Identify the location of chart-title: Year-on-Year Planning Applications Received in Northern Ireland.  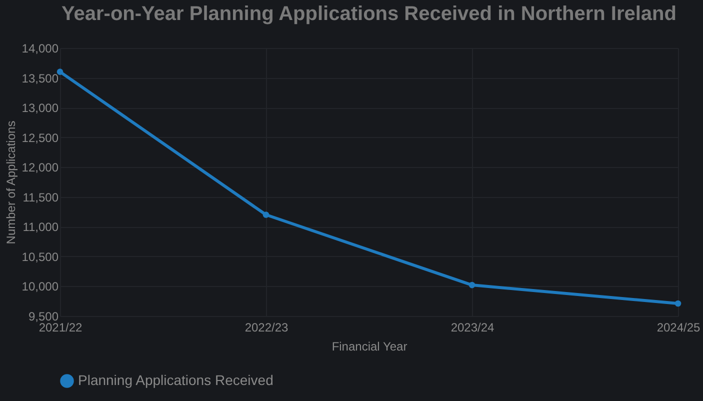
(369, 14).